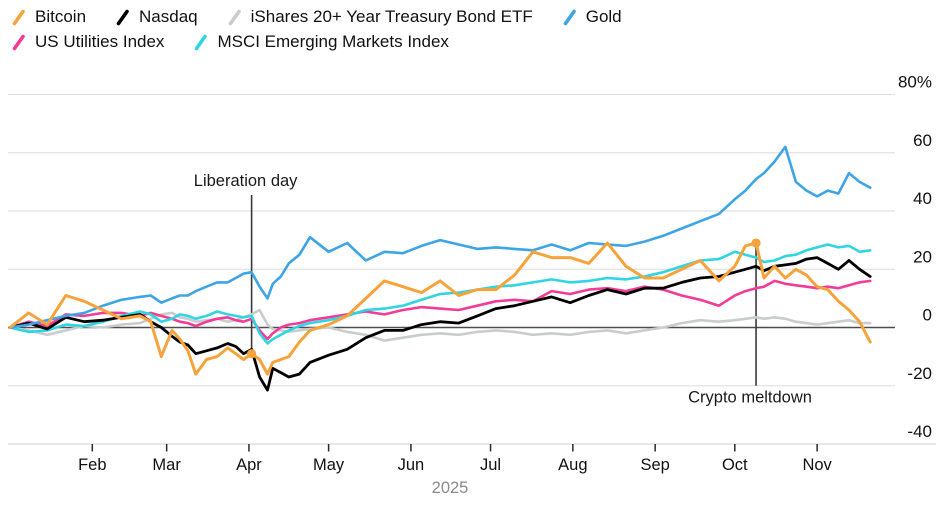 The width and height of the screenshot is (936, 514). What do you see at coordinates (922, 140) in the screenshot?
I see `y-axis-label-60: 60` at bounding box center [922, 140].